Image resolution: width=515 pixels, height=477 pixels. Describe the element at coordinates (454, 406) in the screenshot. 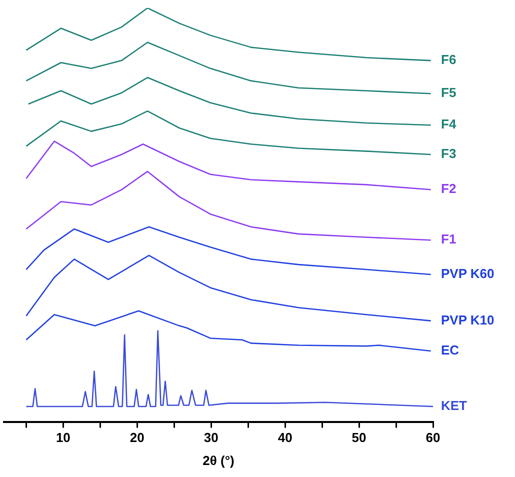

I see `series-label: KET` at that location.